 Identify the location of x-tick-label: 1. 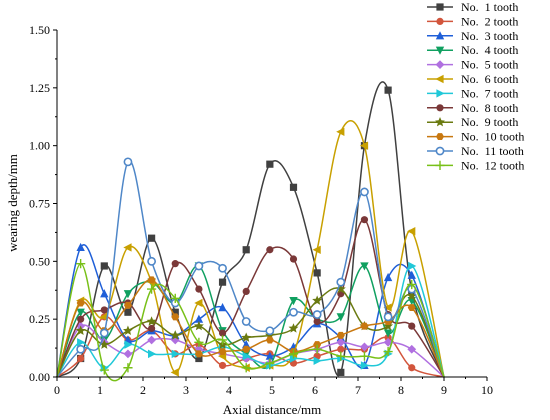
(100, 390).